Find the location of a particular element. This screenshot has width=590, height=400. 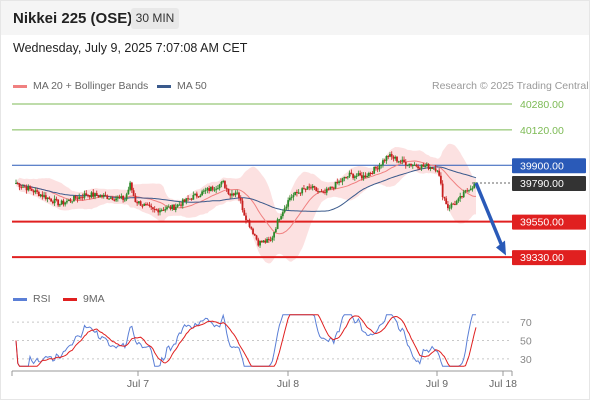

instrument-title: Nikkei 225 (OSE) is located at coordinates (73, 18).